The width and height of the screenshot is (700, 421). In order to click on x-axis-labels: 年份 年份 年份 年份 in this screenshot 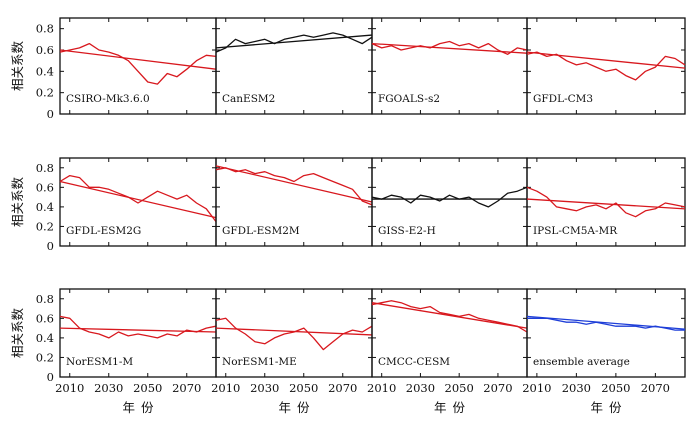, I will do `click(374, 407)`.